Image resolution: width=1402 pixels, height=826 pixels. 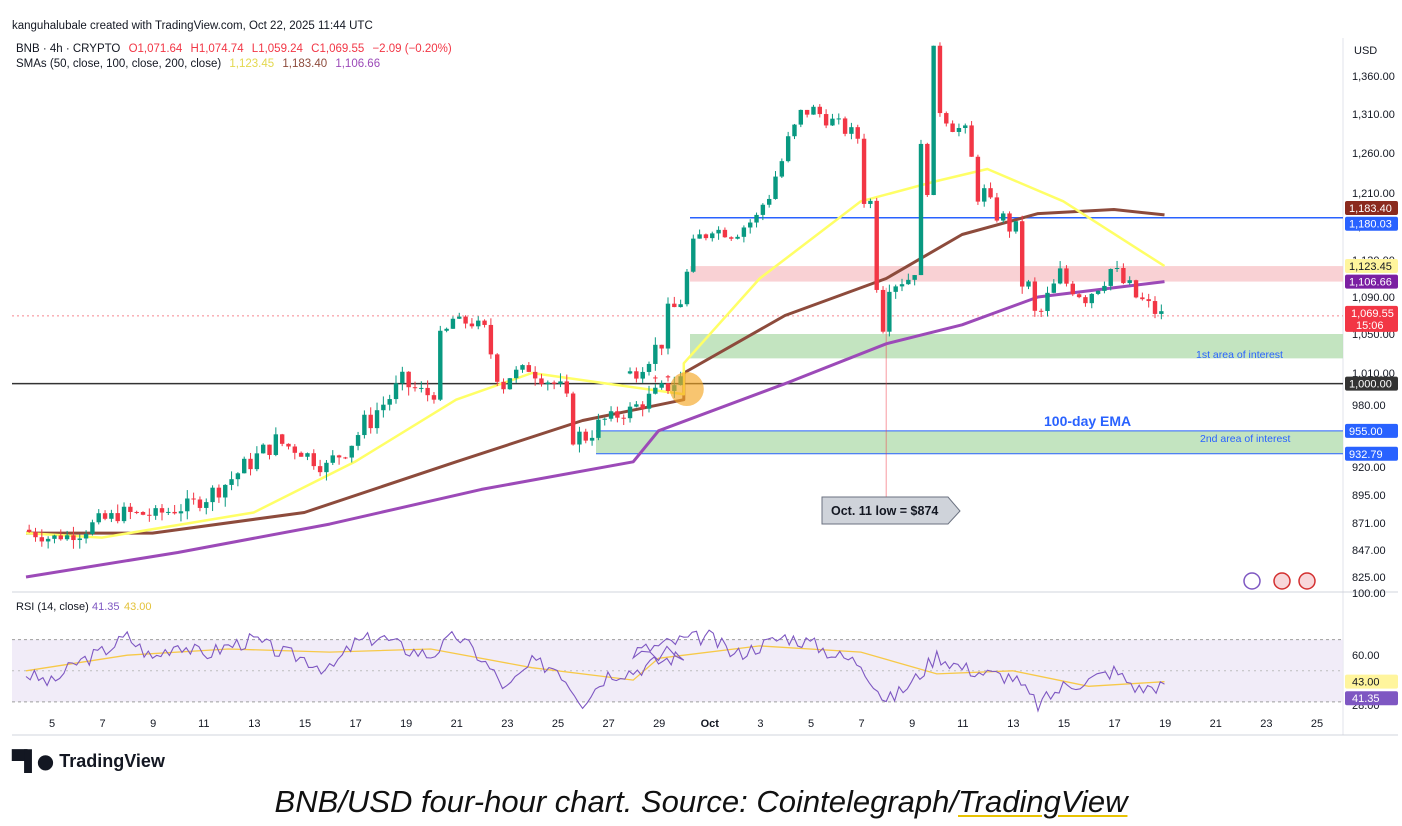 I want to click on last-price-text: 1,069.55, so click(x=1372, y=314).